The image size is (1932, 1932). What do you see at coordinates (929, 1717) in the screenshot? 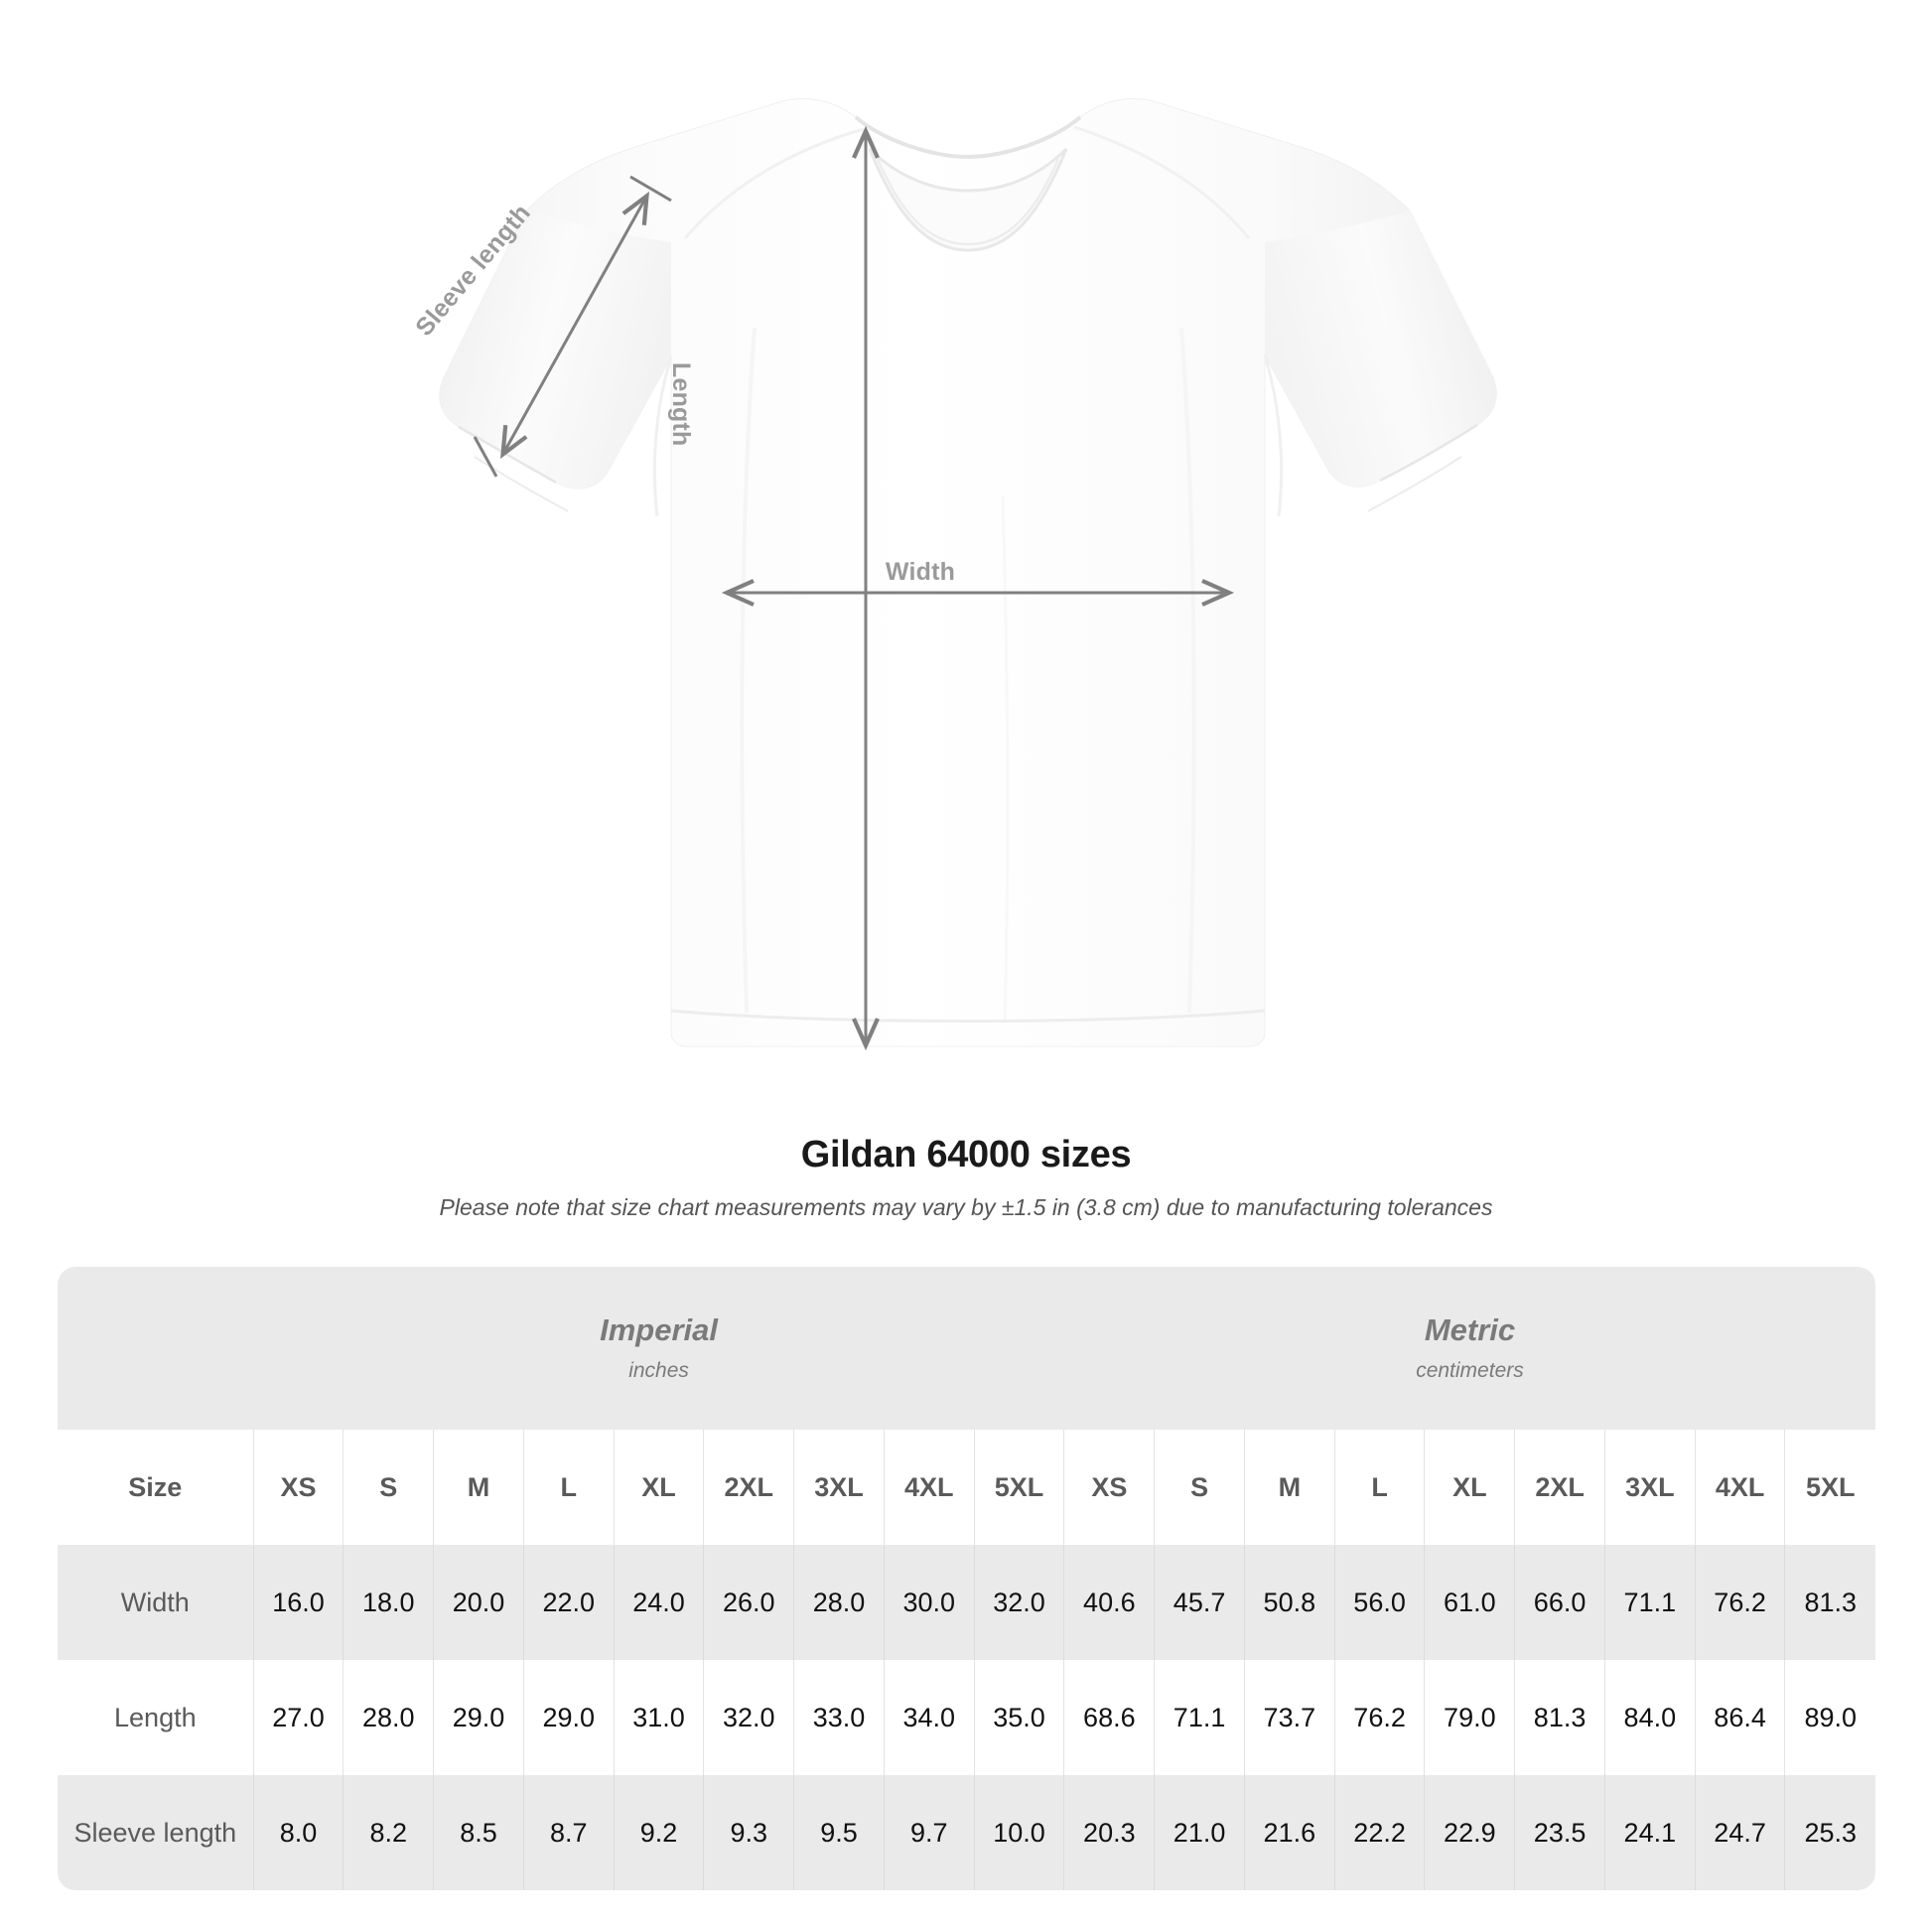
I see `table-cell: 34.0` at bounding box center [929, 1717].